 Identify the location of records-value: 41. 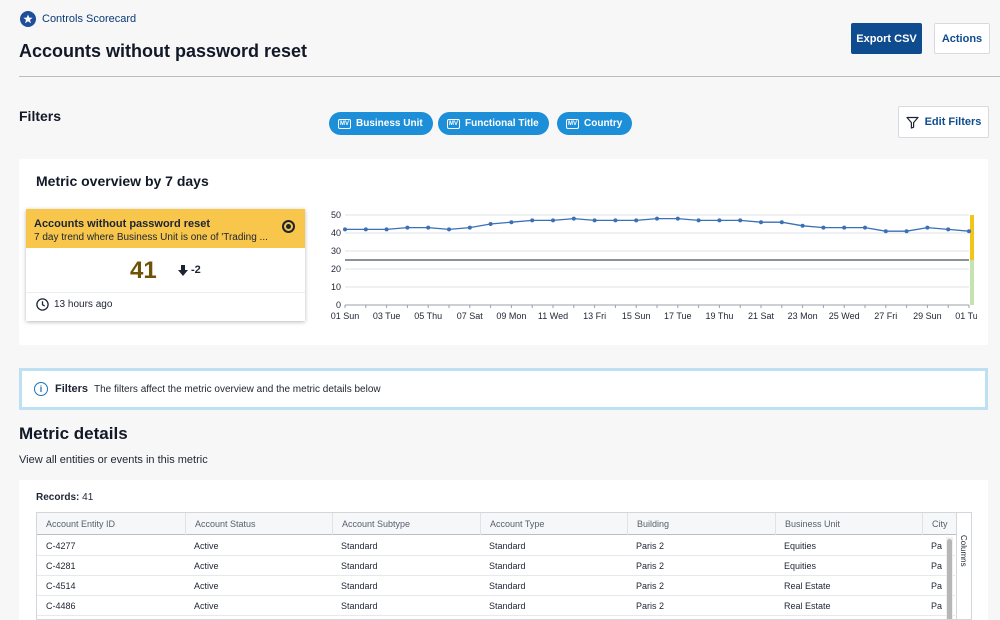
(88, 497).